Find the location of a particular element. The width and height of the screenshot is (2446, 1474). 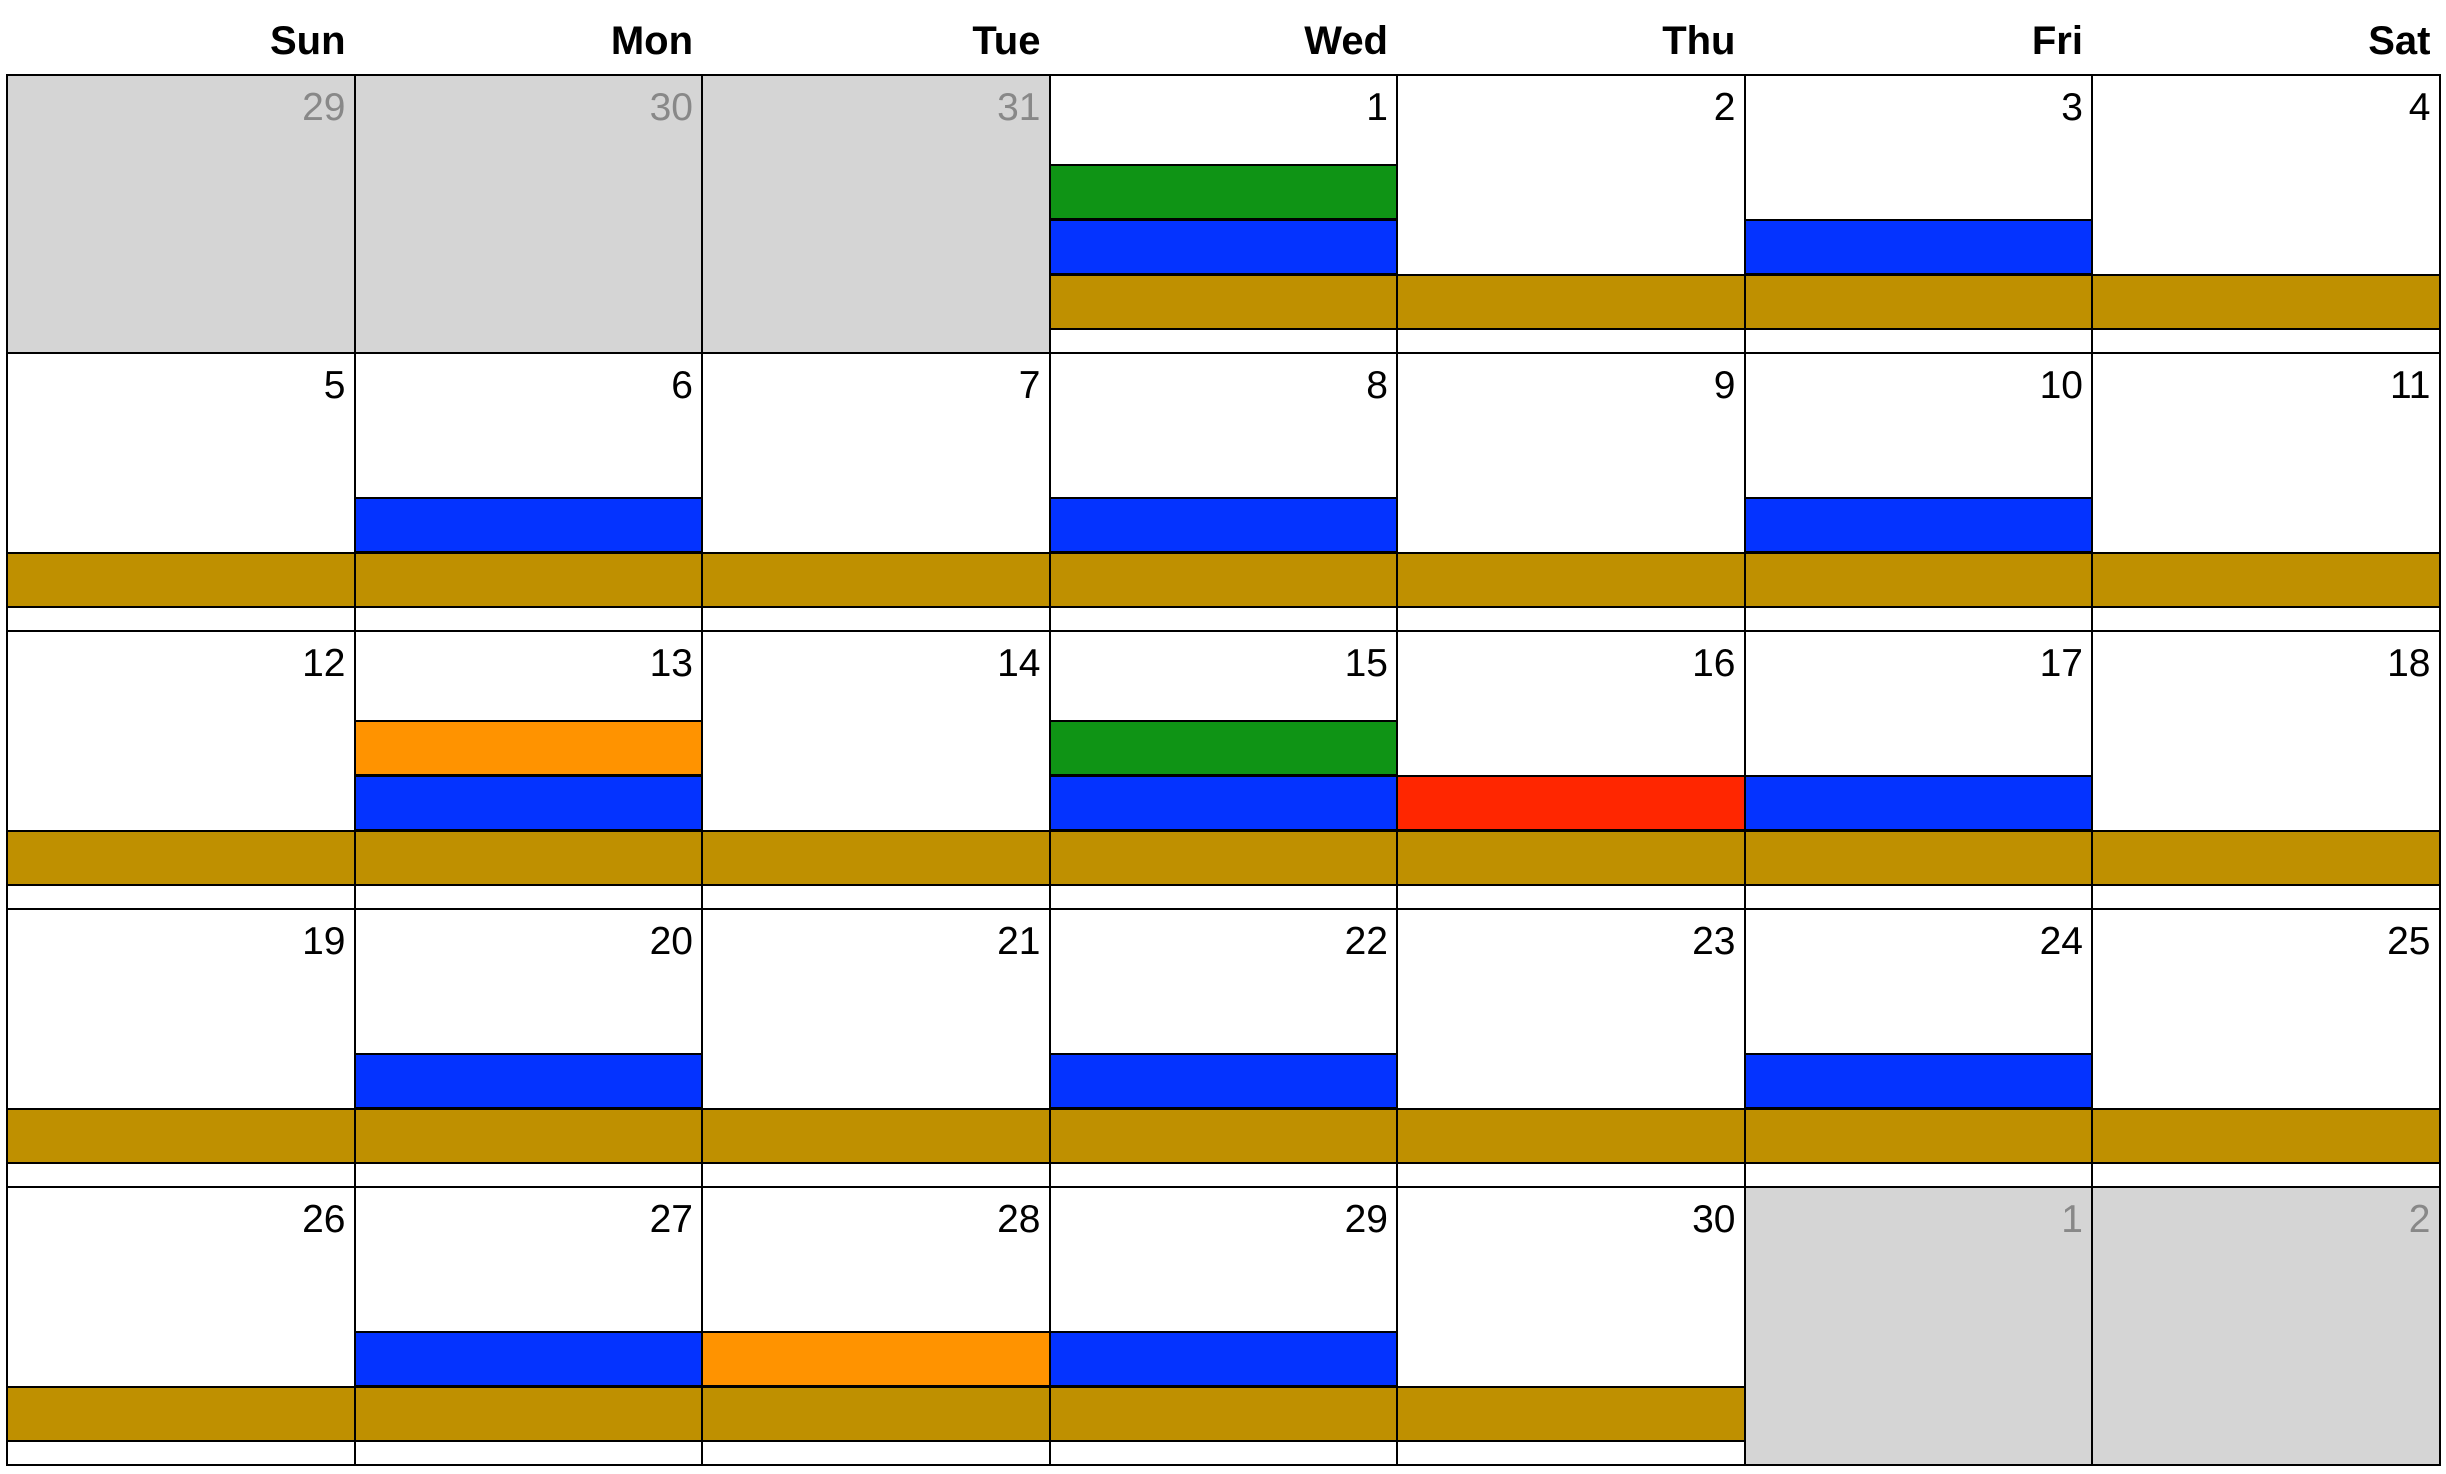

day-cell: 27 is located at coordinates (528, 1326).